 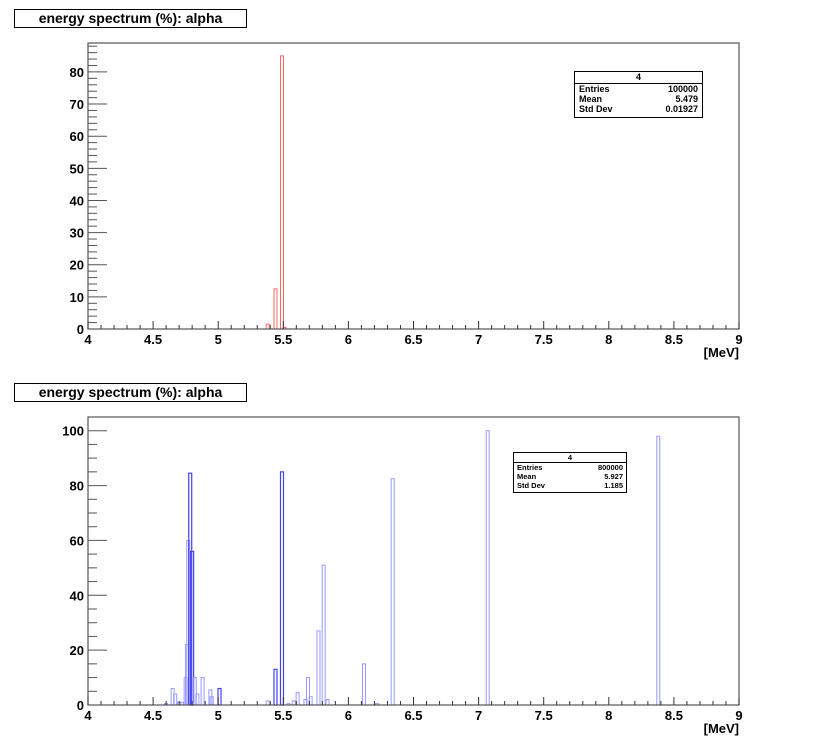 I want to click on y-tick-label: 30, so click(x=77, y=233).